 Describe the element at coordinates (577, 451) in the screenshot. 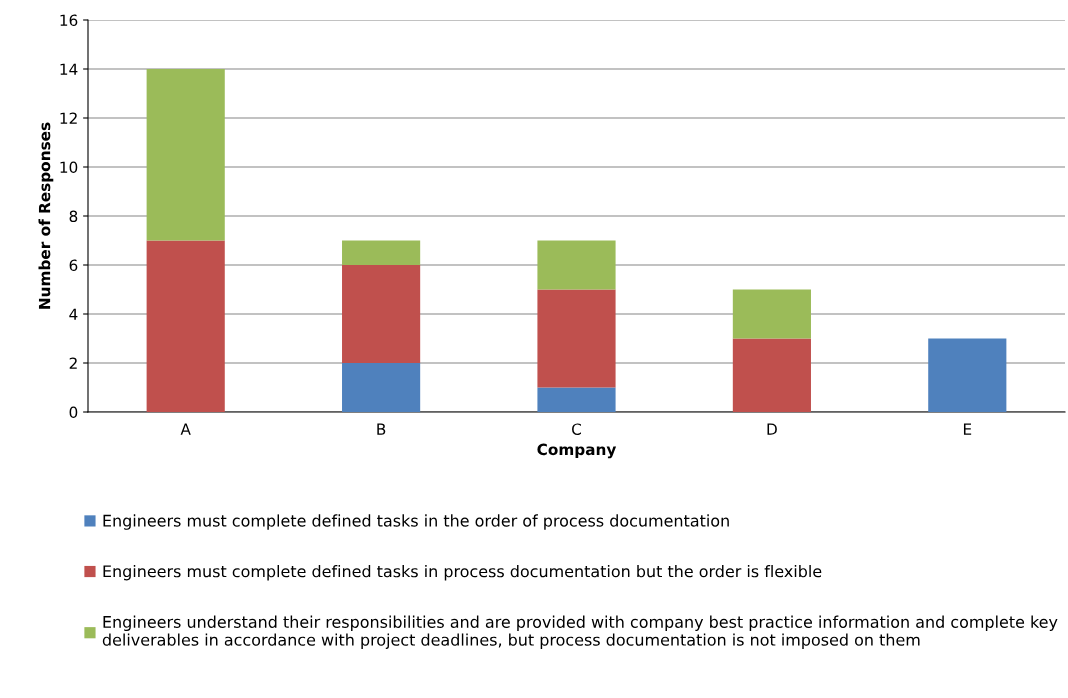

I see `x-axis-title: Company` at that location.